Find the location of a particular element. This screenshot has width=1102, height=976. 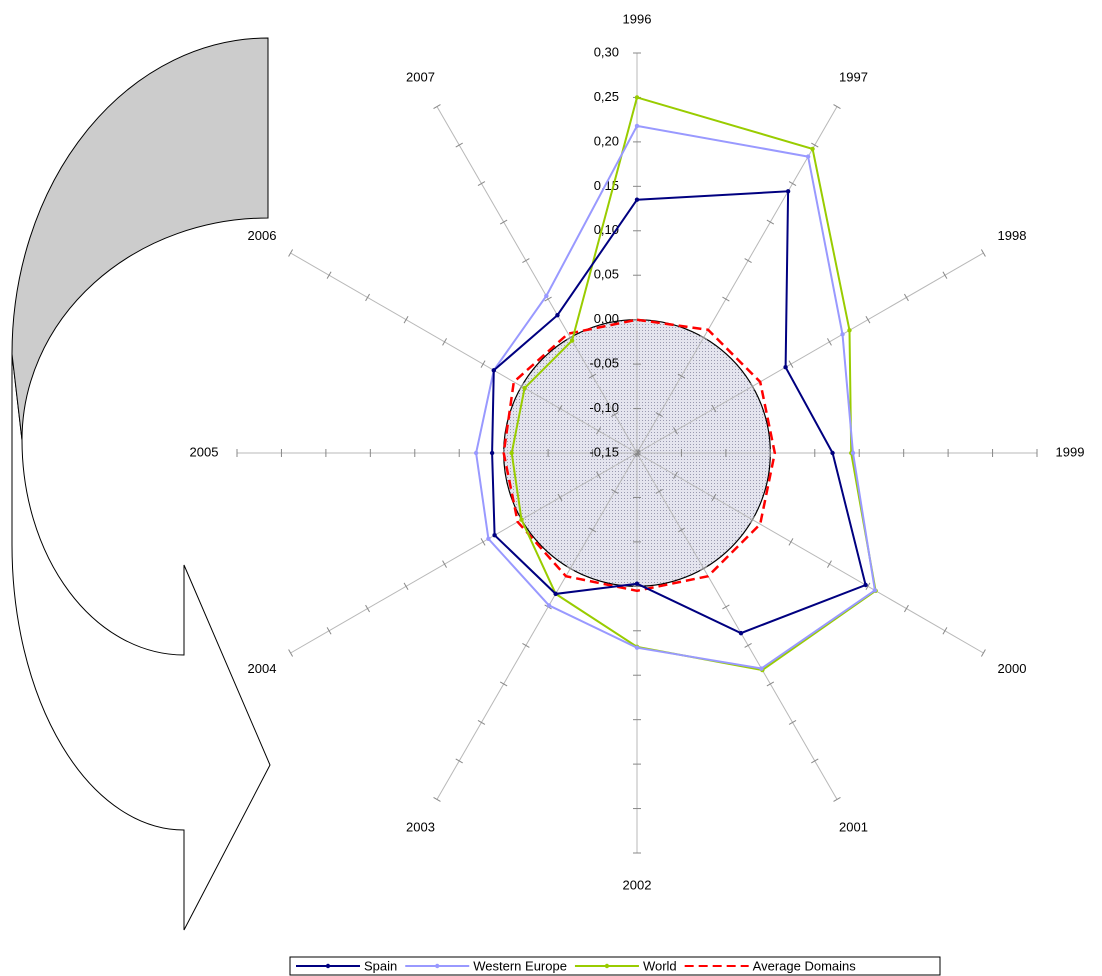

category-label: 1999 is located at coordinates (1070, 451).